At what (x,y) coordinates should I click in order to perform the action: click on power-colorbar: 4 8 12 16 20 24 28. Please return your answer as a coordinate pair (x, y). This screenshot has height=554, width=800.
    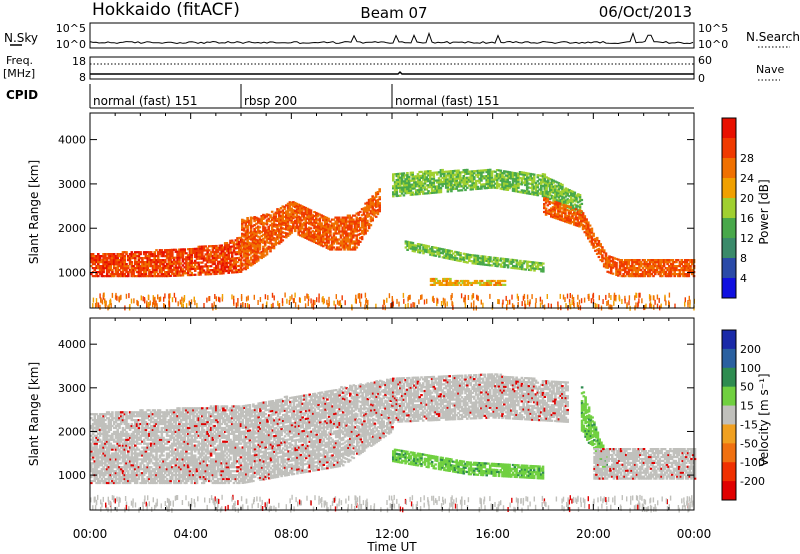
    Looking at the image, I should click on (737, 208).